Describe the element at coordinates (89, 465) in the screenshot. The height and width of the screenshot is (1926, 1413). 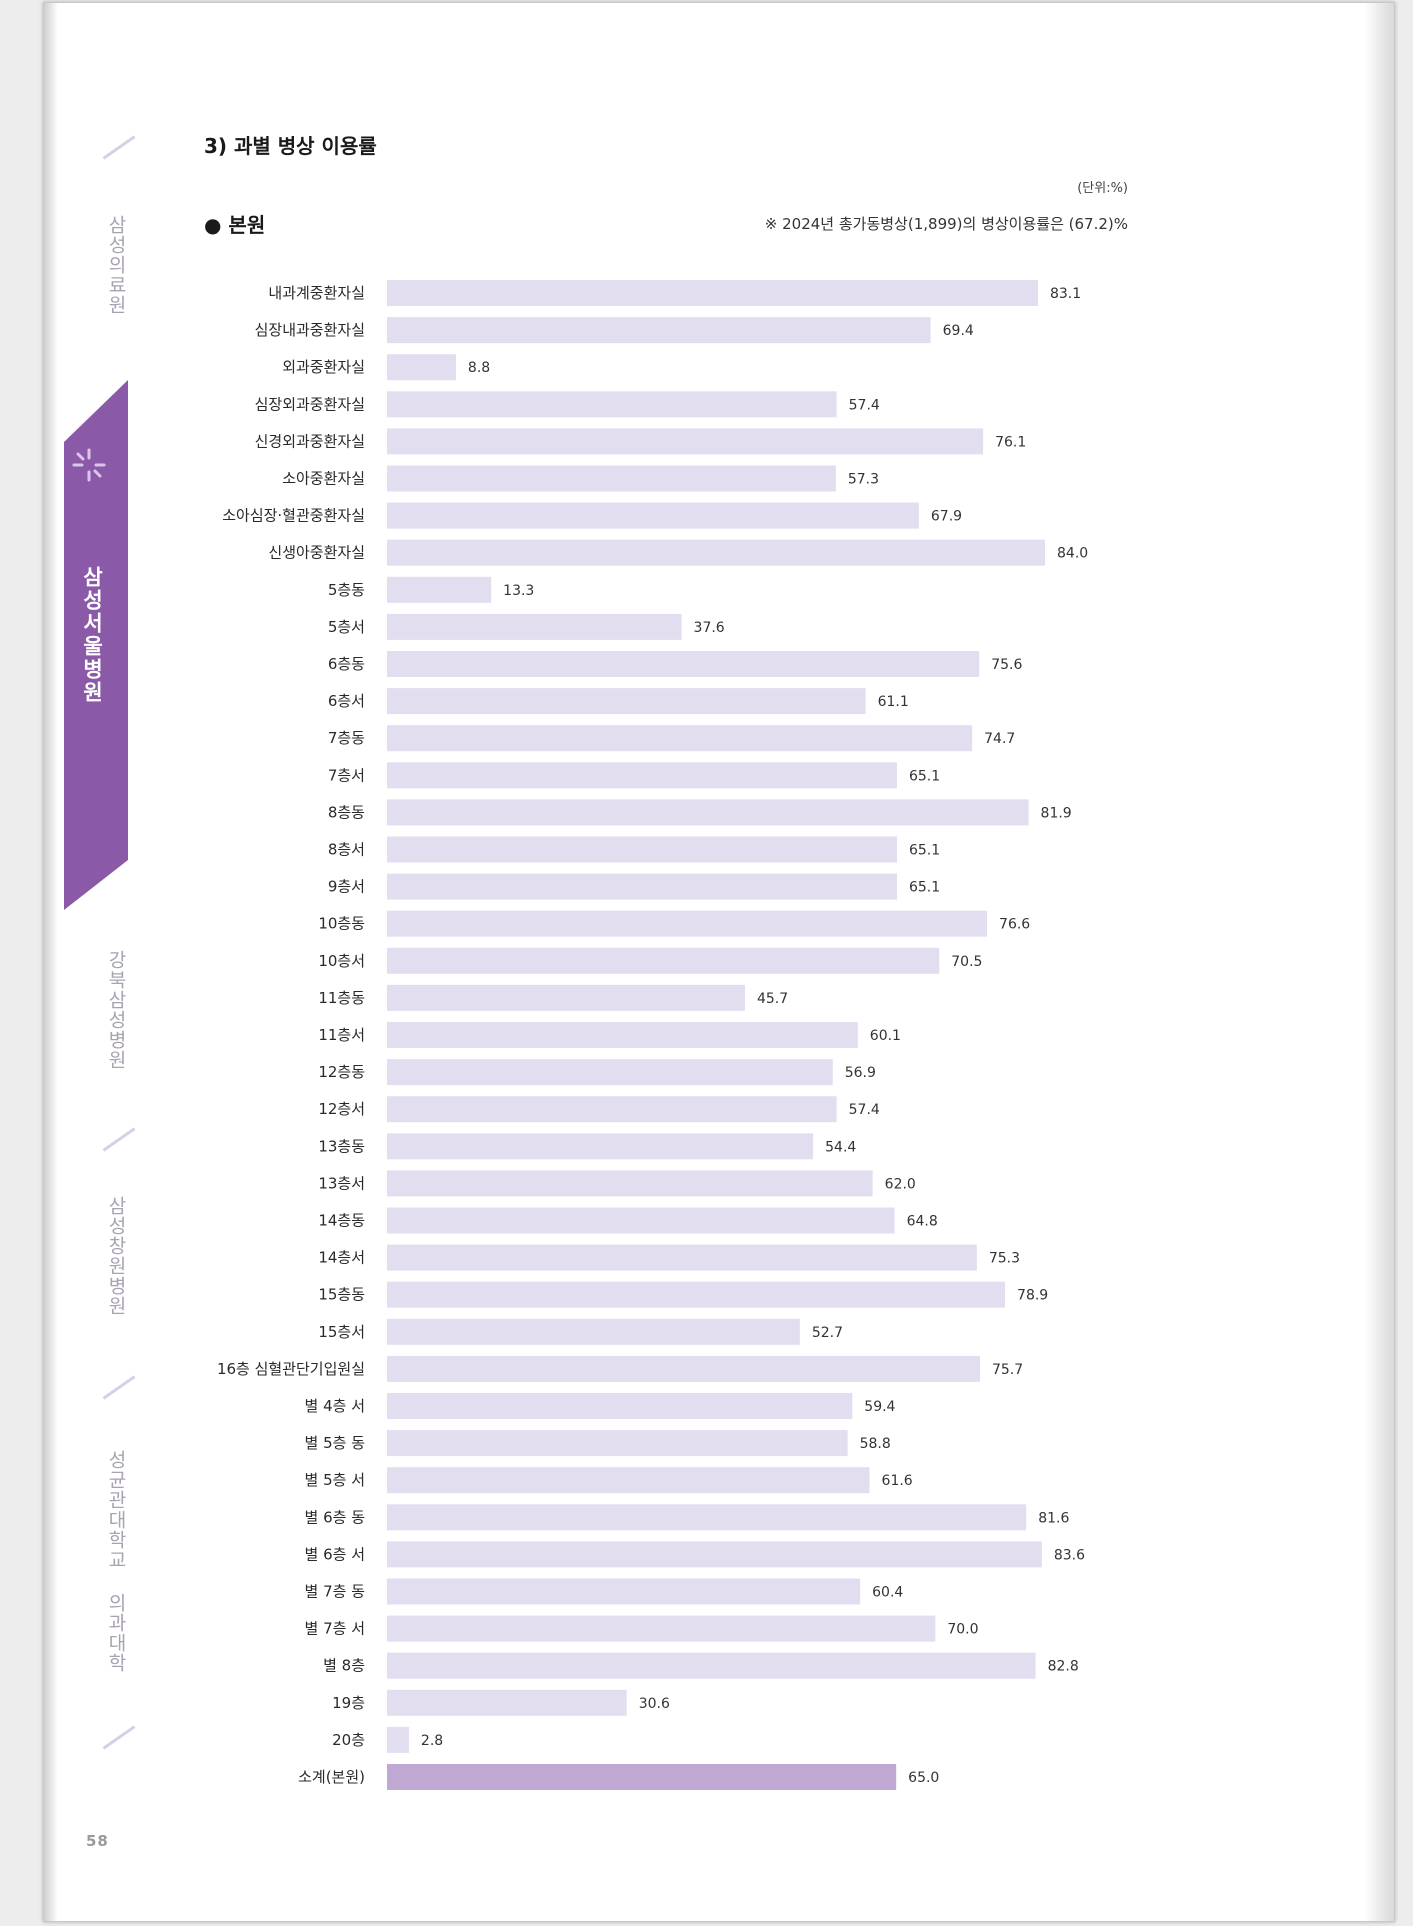
I see `sparkle-icon` at that location.